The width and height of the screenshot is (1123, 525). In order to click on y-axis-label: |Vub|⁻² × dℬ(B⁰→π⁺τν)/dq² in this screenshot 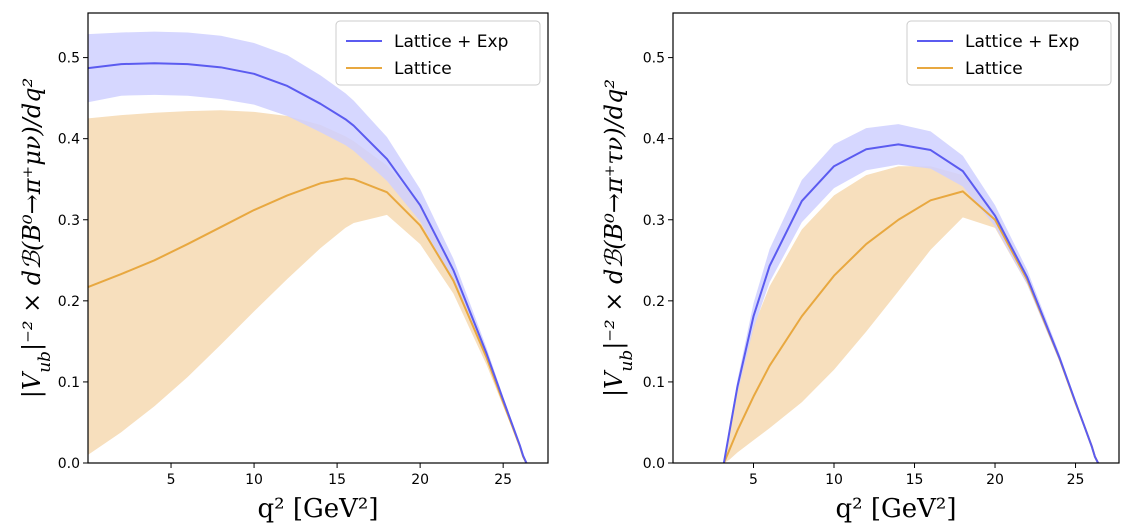, I will do `click(618, 238)`.